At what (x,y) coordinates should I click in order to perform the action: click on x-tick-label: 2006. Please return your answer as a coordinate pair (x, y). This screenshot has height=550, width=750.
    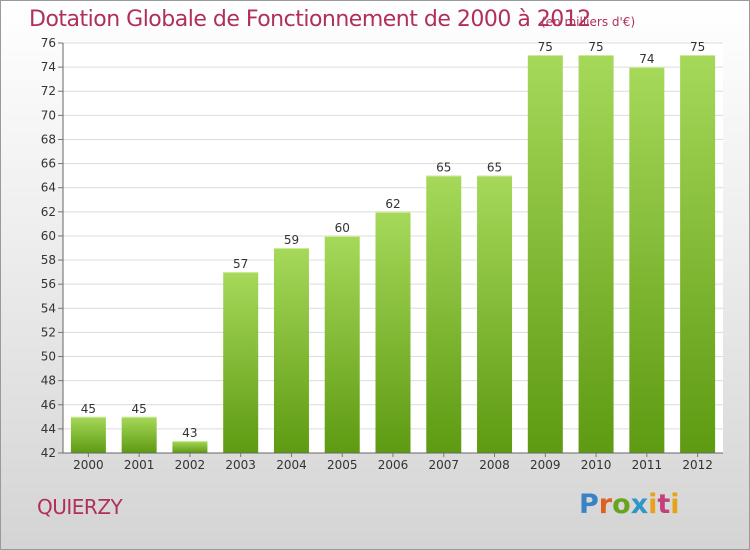
    Looking at the image, I should click on (393, 465).